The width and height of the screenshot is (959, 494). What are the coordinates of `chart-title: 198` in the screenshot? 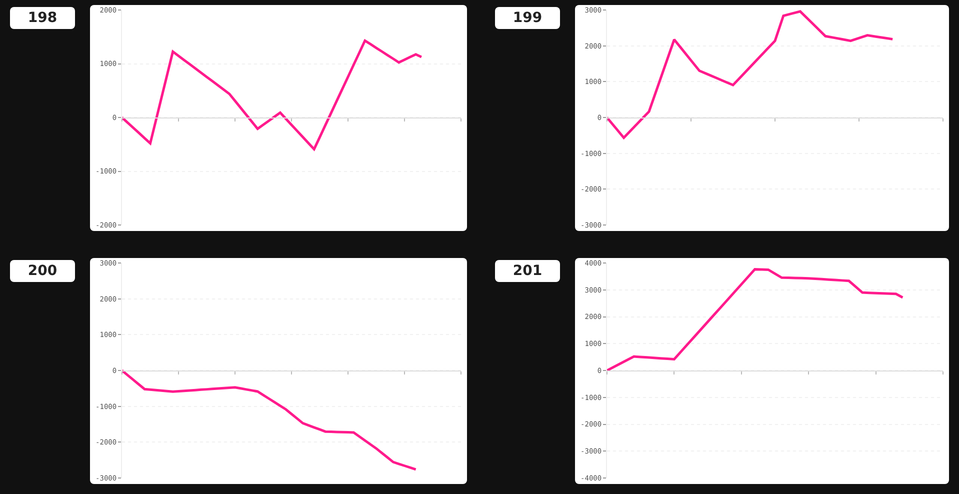 It's located at (42, 18).